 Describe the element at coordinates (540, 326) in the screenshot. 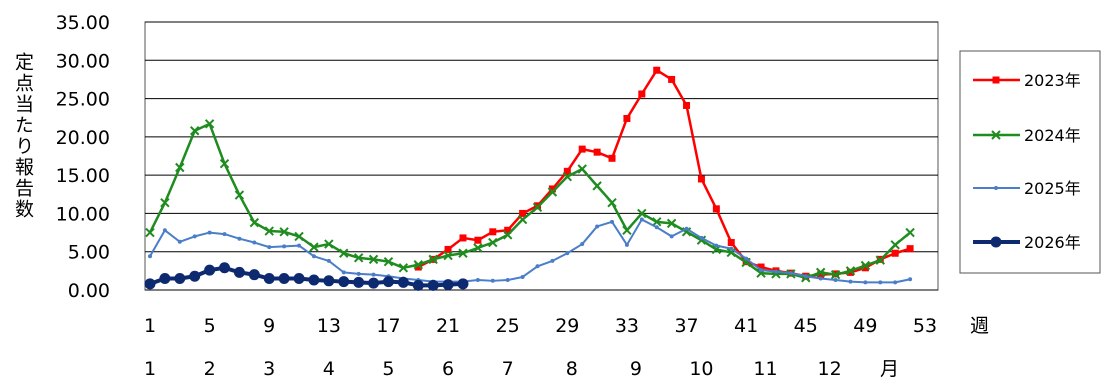

I see `x-tick-labels: 1 5 9 13 17 21 25 29 33 37 41 45 49 53` at that location.